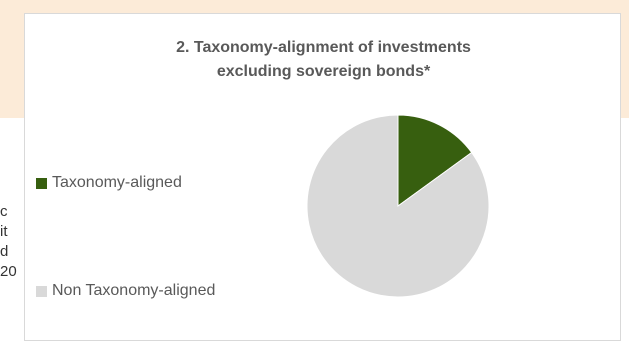 Image resolution: width=629 pixels, height=349 pixels. I want to click on clipped-text-line-2: it, so click(4, 231).